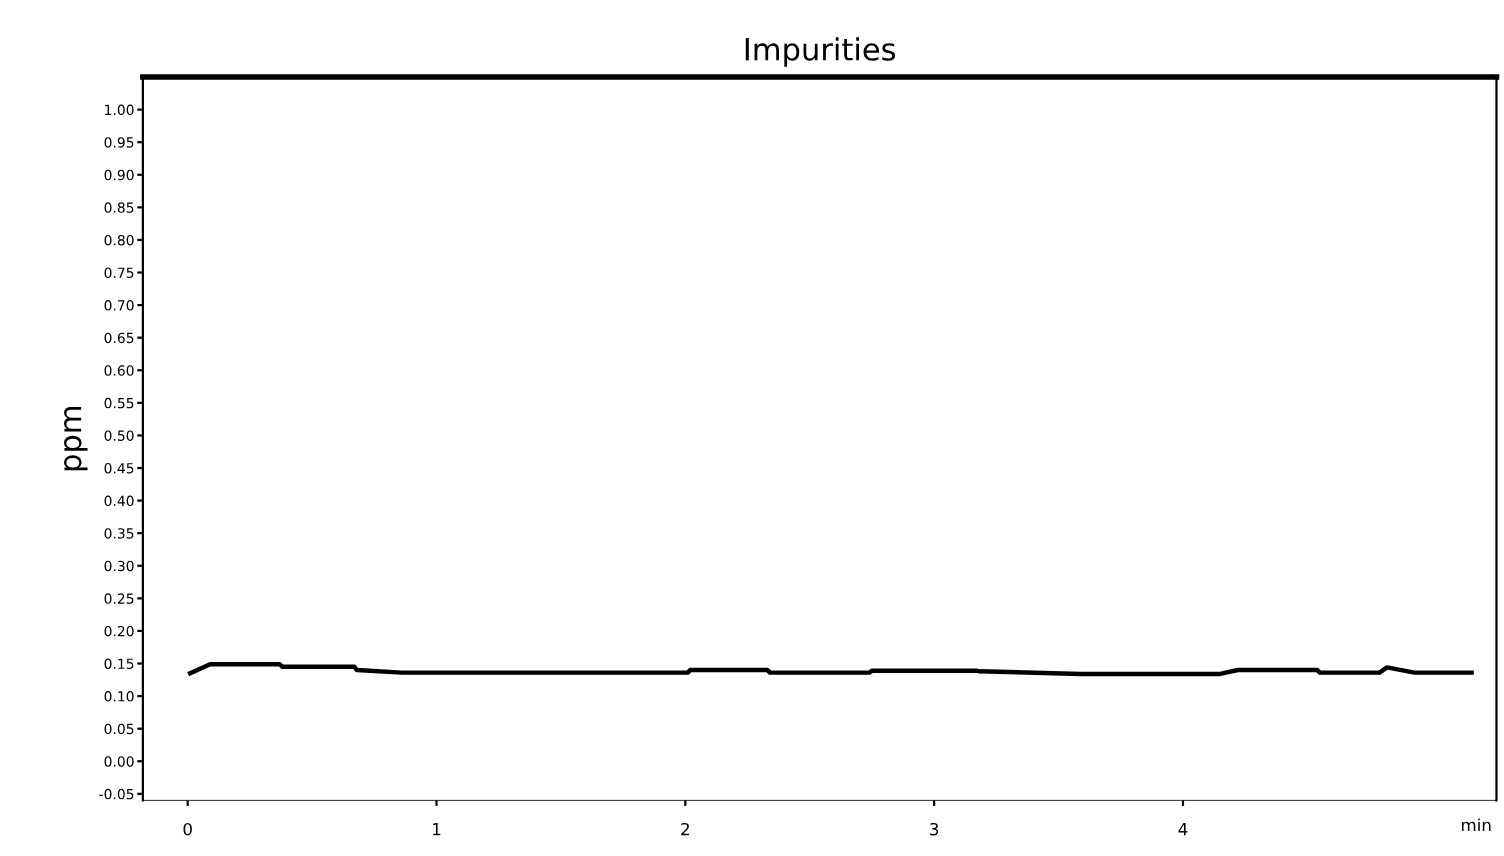 Image resolution: width=1504 pixels, height=856 pixels. What do you see at coordinates (187, 829) in the screenshot?
I see `x-tick-label: 0` at bounding box center [187, 829].